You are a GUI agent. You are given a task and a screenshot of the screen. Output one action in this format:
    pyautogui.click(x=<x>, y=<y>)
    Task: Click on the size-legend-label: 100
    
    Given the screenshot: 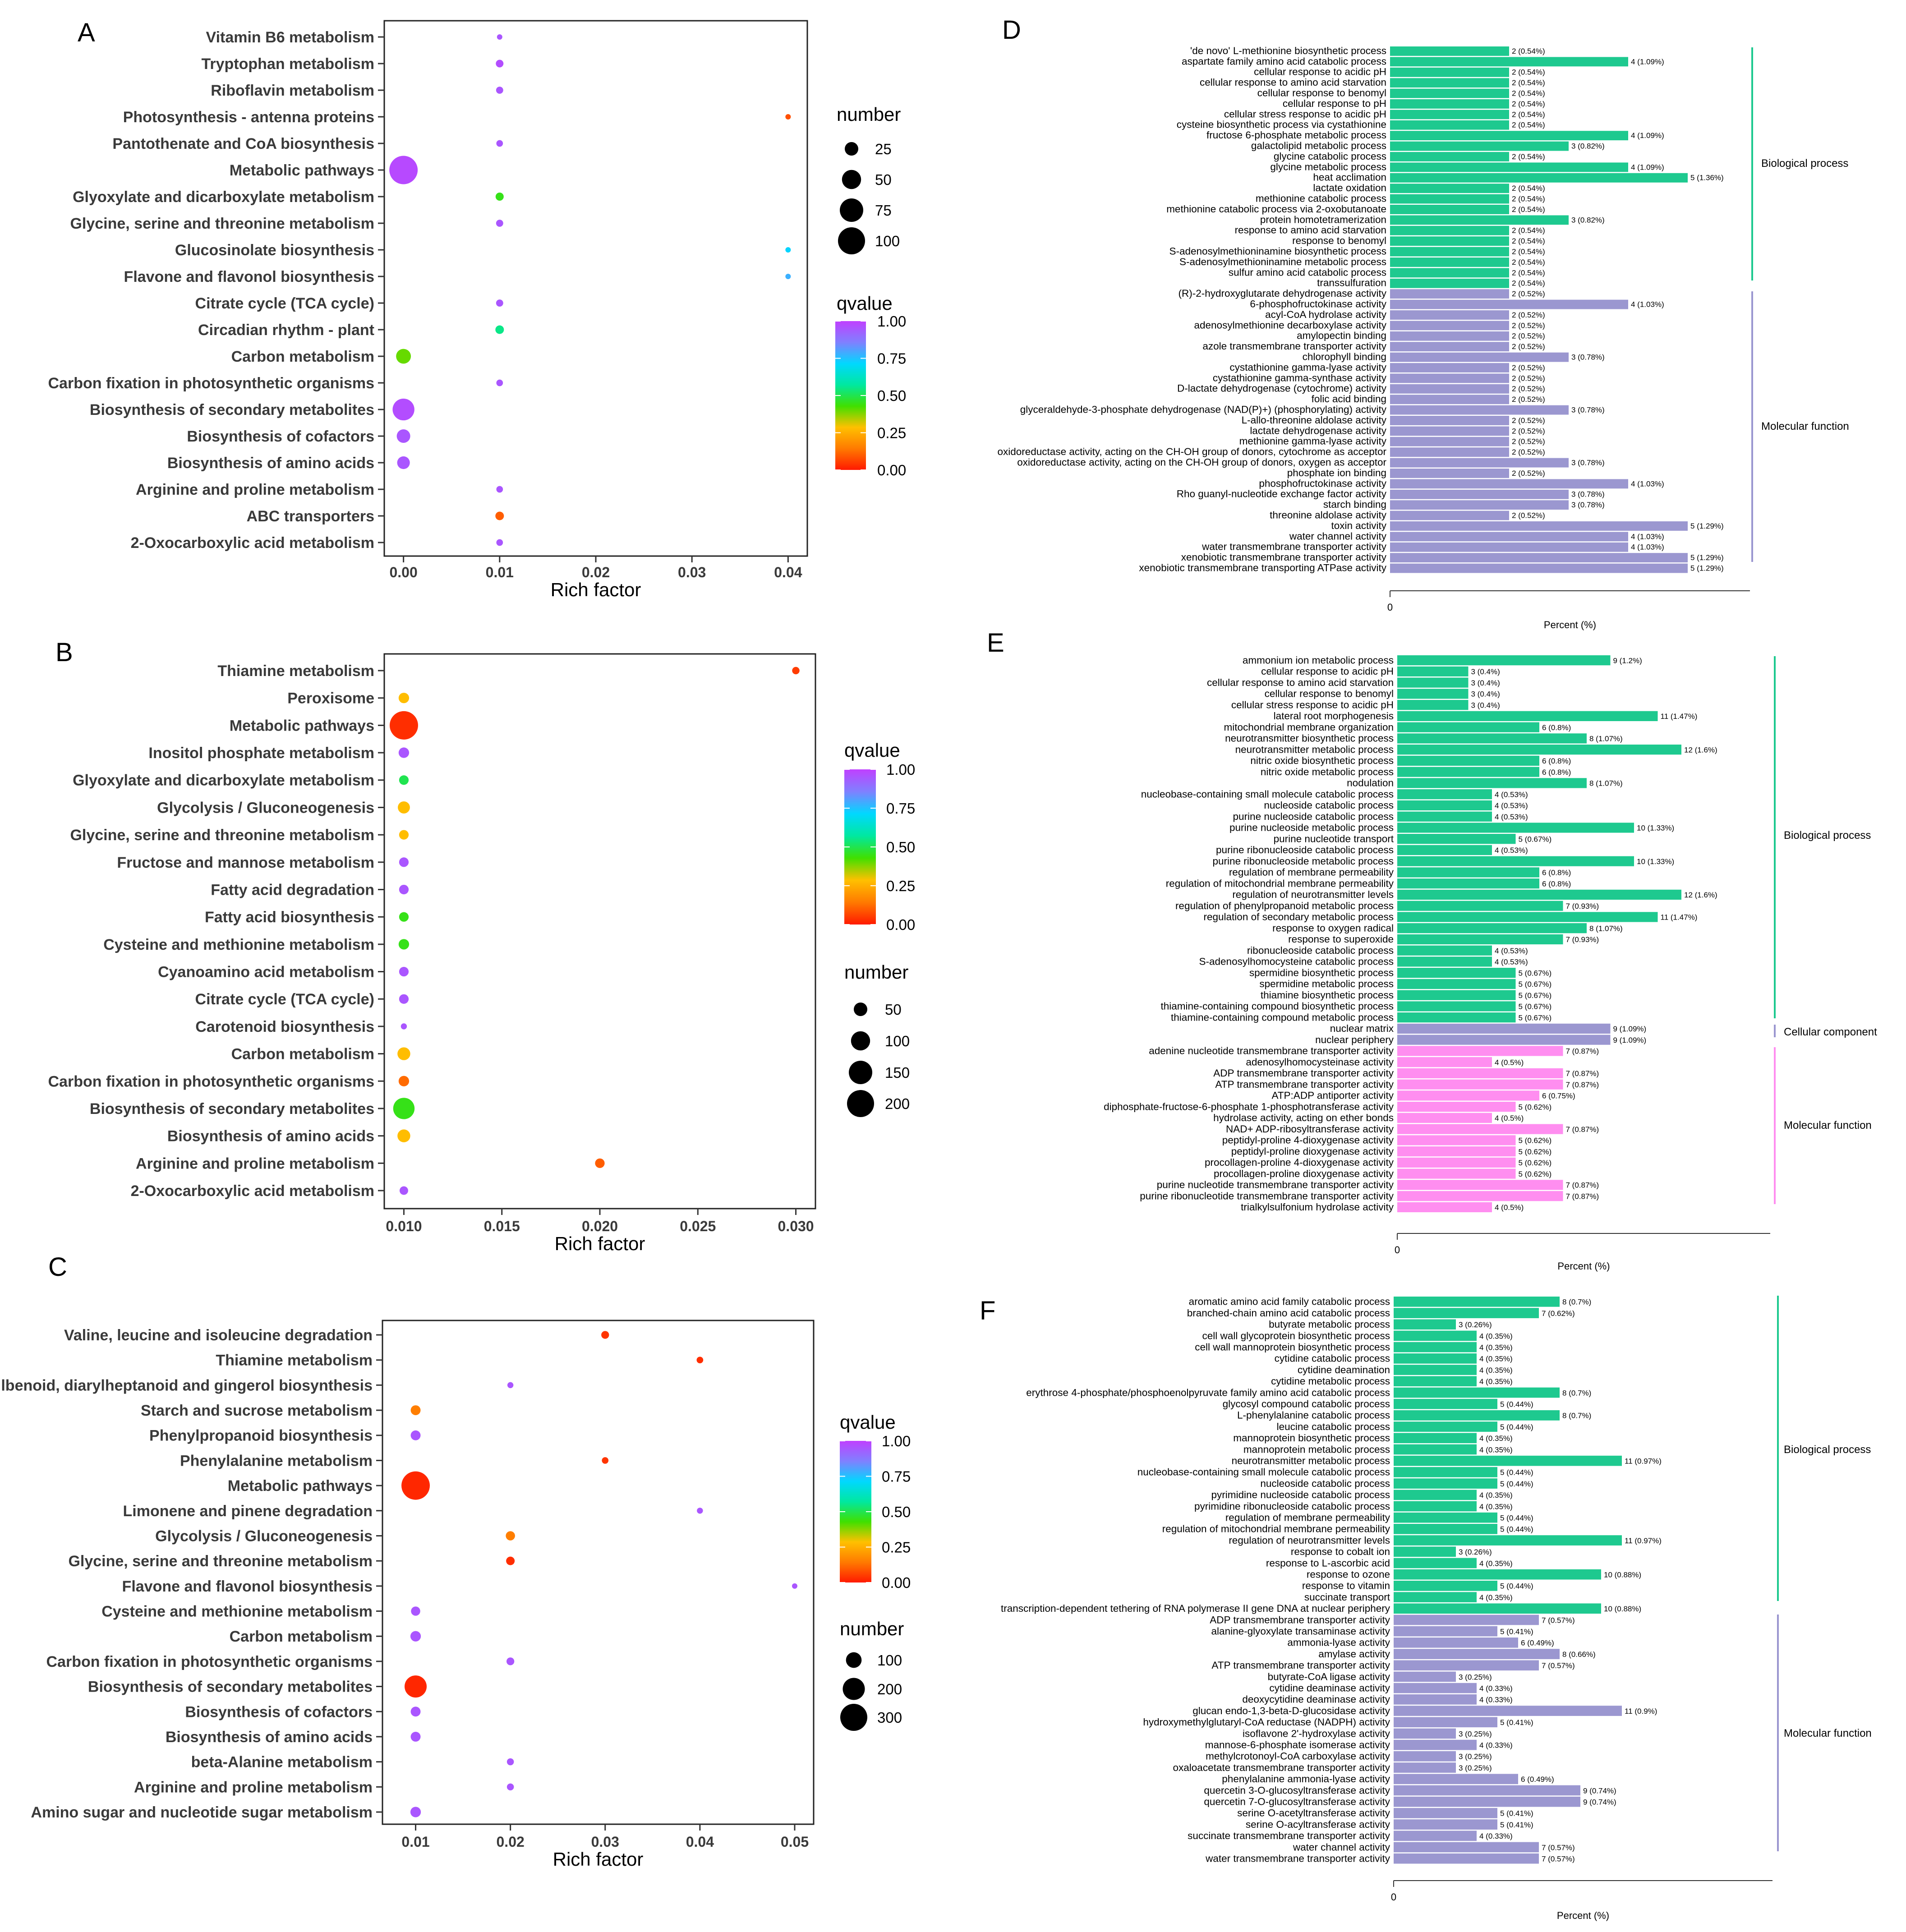 What is the action you would take?
    pyautogui.click(x=897, y=1041)
    